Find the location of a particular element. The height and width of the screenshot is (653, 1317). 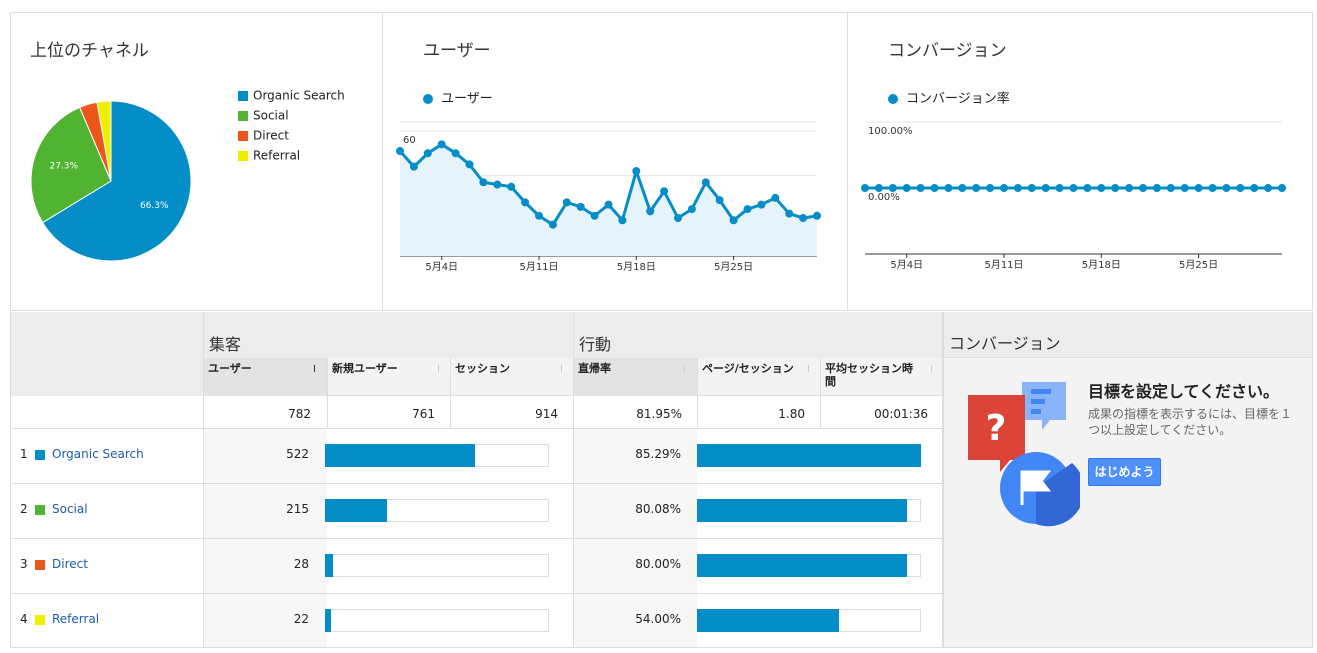

y-tick-label: 100.00% is located at coordinates (890, 131).